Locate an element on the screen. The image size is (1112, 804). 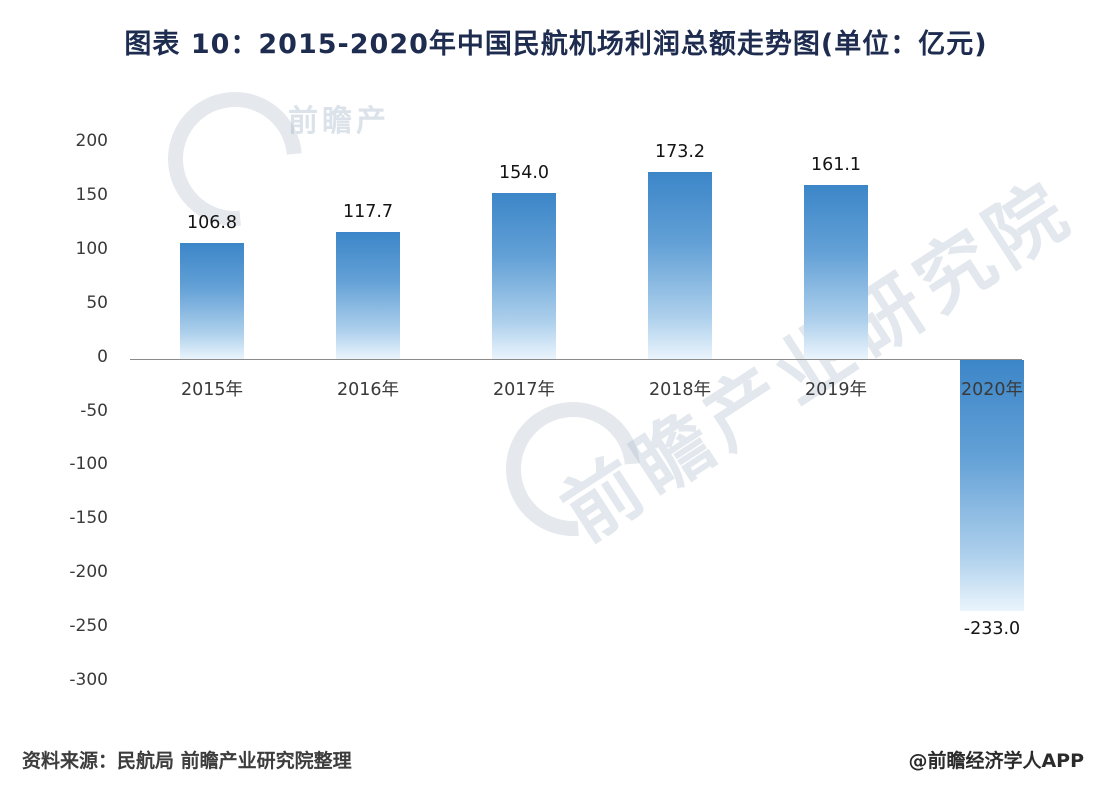
x-category-label: 2015年 is located at coordinates (212, 389).